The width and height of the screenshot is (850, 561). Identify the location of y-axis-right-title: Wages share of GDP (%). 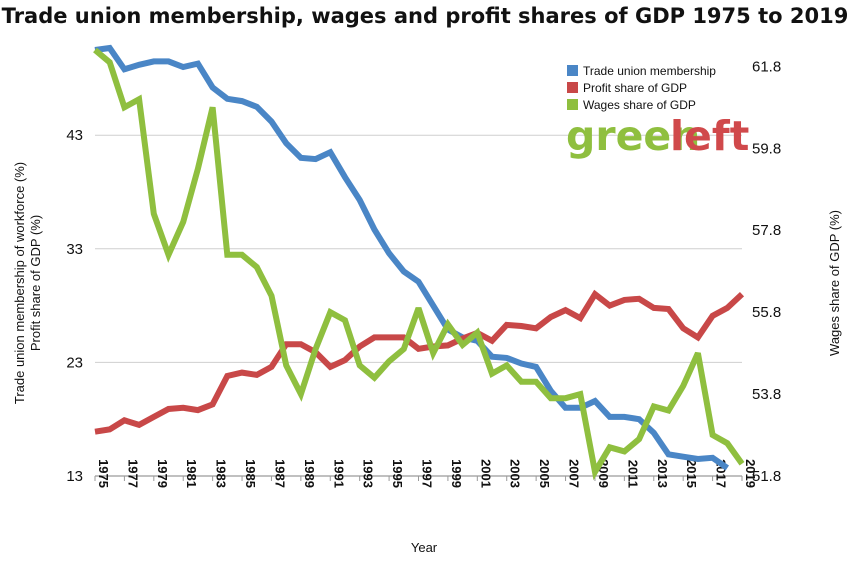
(834, 283).